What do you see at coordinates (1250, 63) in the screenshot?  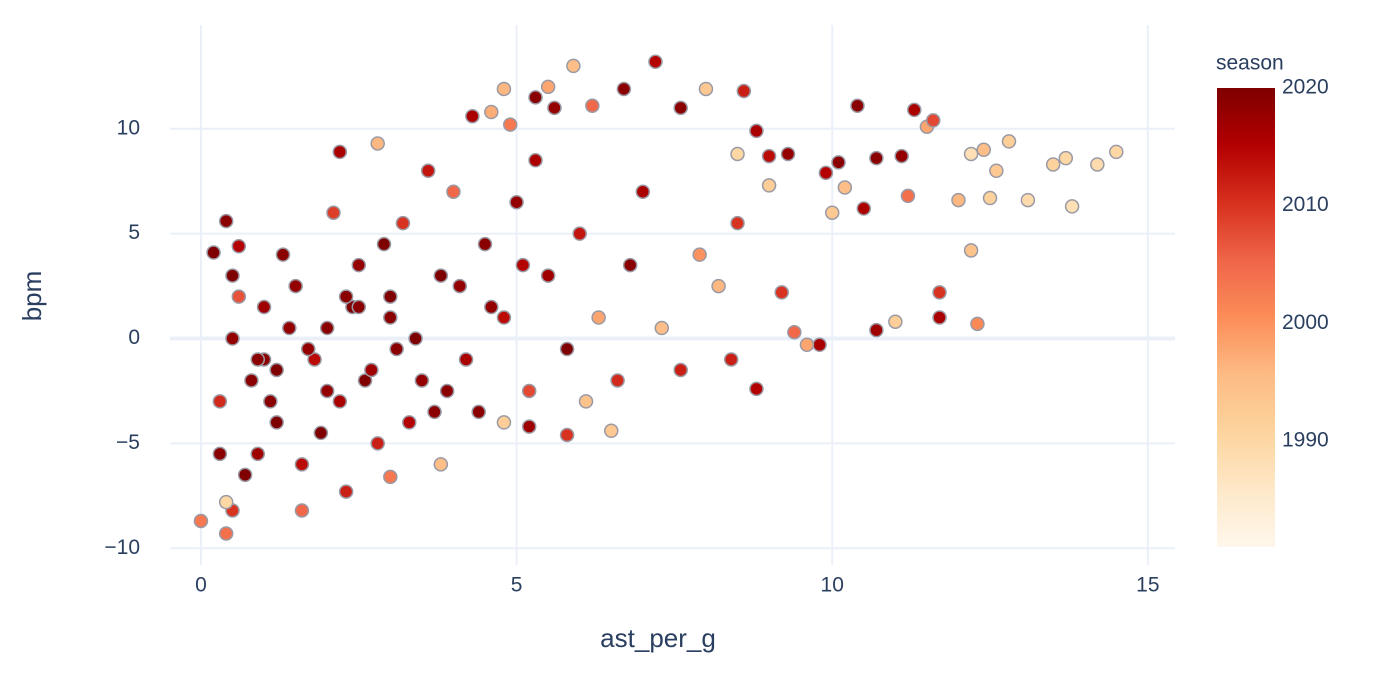 I see `colorbar-title: season` at bounding box center [1250, 63].